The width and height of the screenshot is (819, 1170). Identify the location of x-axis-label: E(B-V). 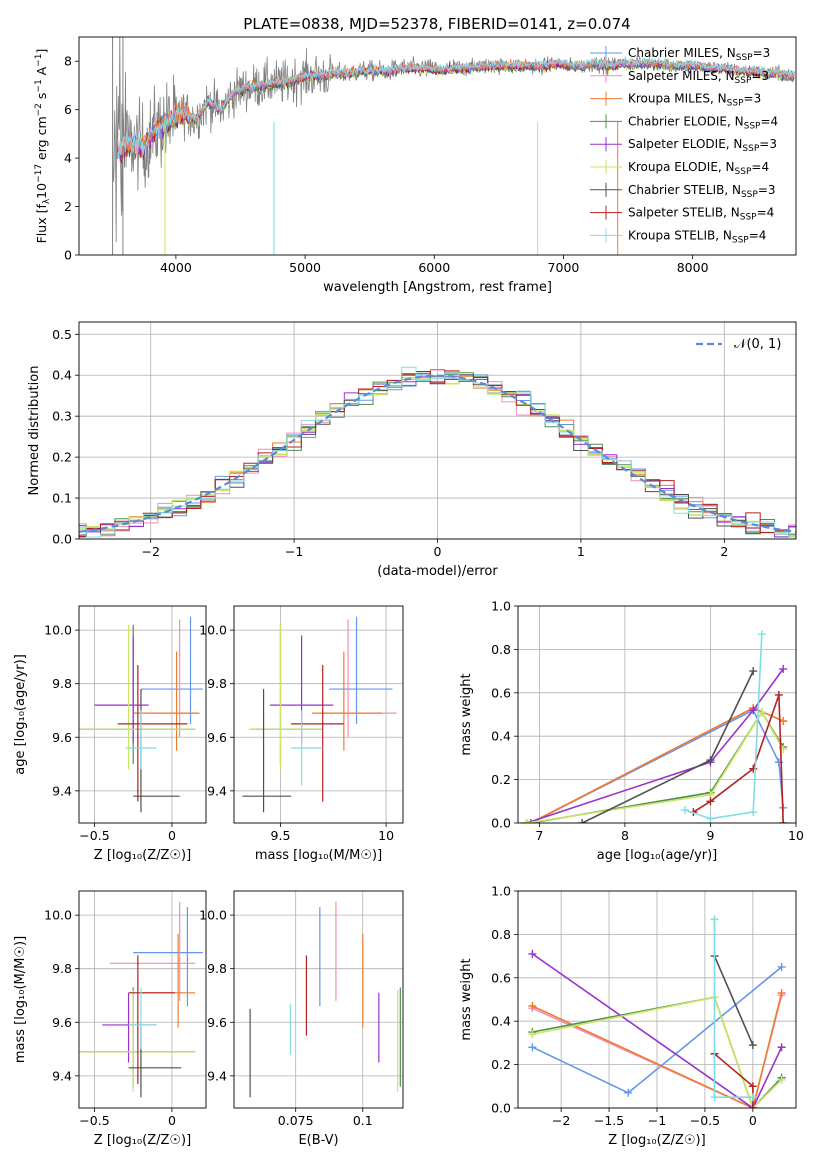
(318, 1140).